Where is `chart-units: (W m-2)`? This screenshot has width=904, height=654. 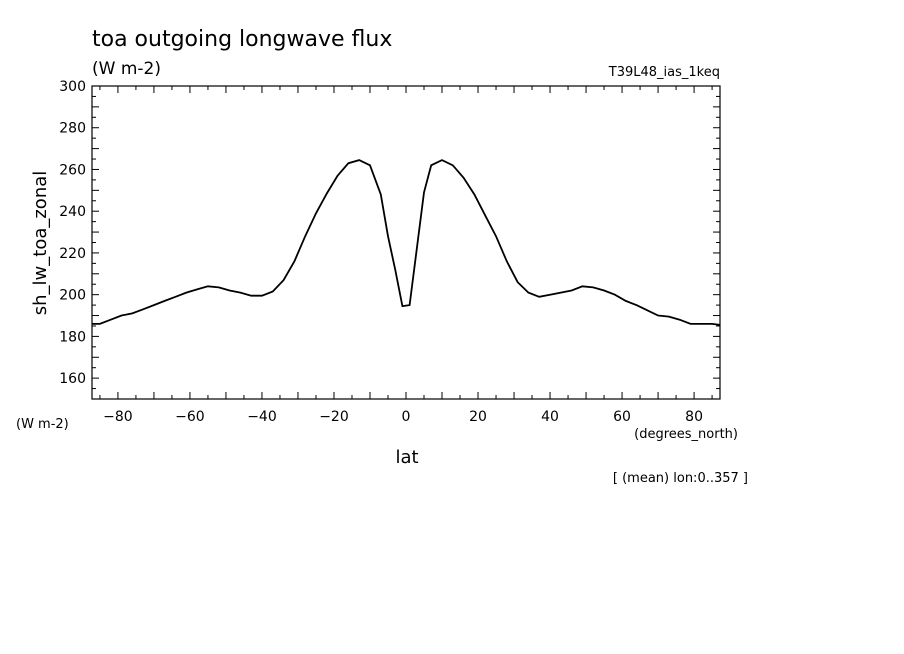 chart-units: (W m-2) is located at coordinates (126, 69).